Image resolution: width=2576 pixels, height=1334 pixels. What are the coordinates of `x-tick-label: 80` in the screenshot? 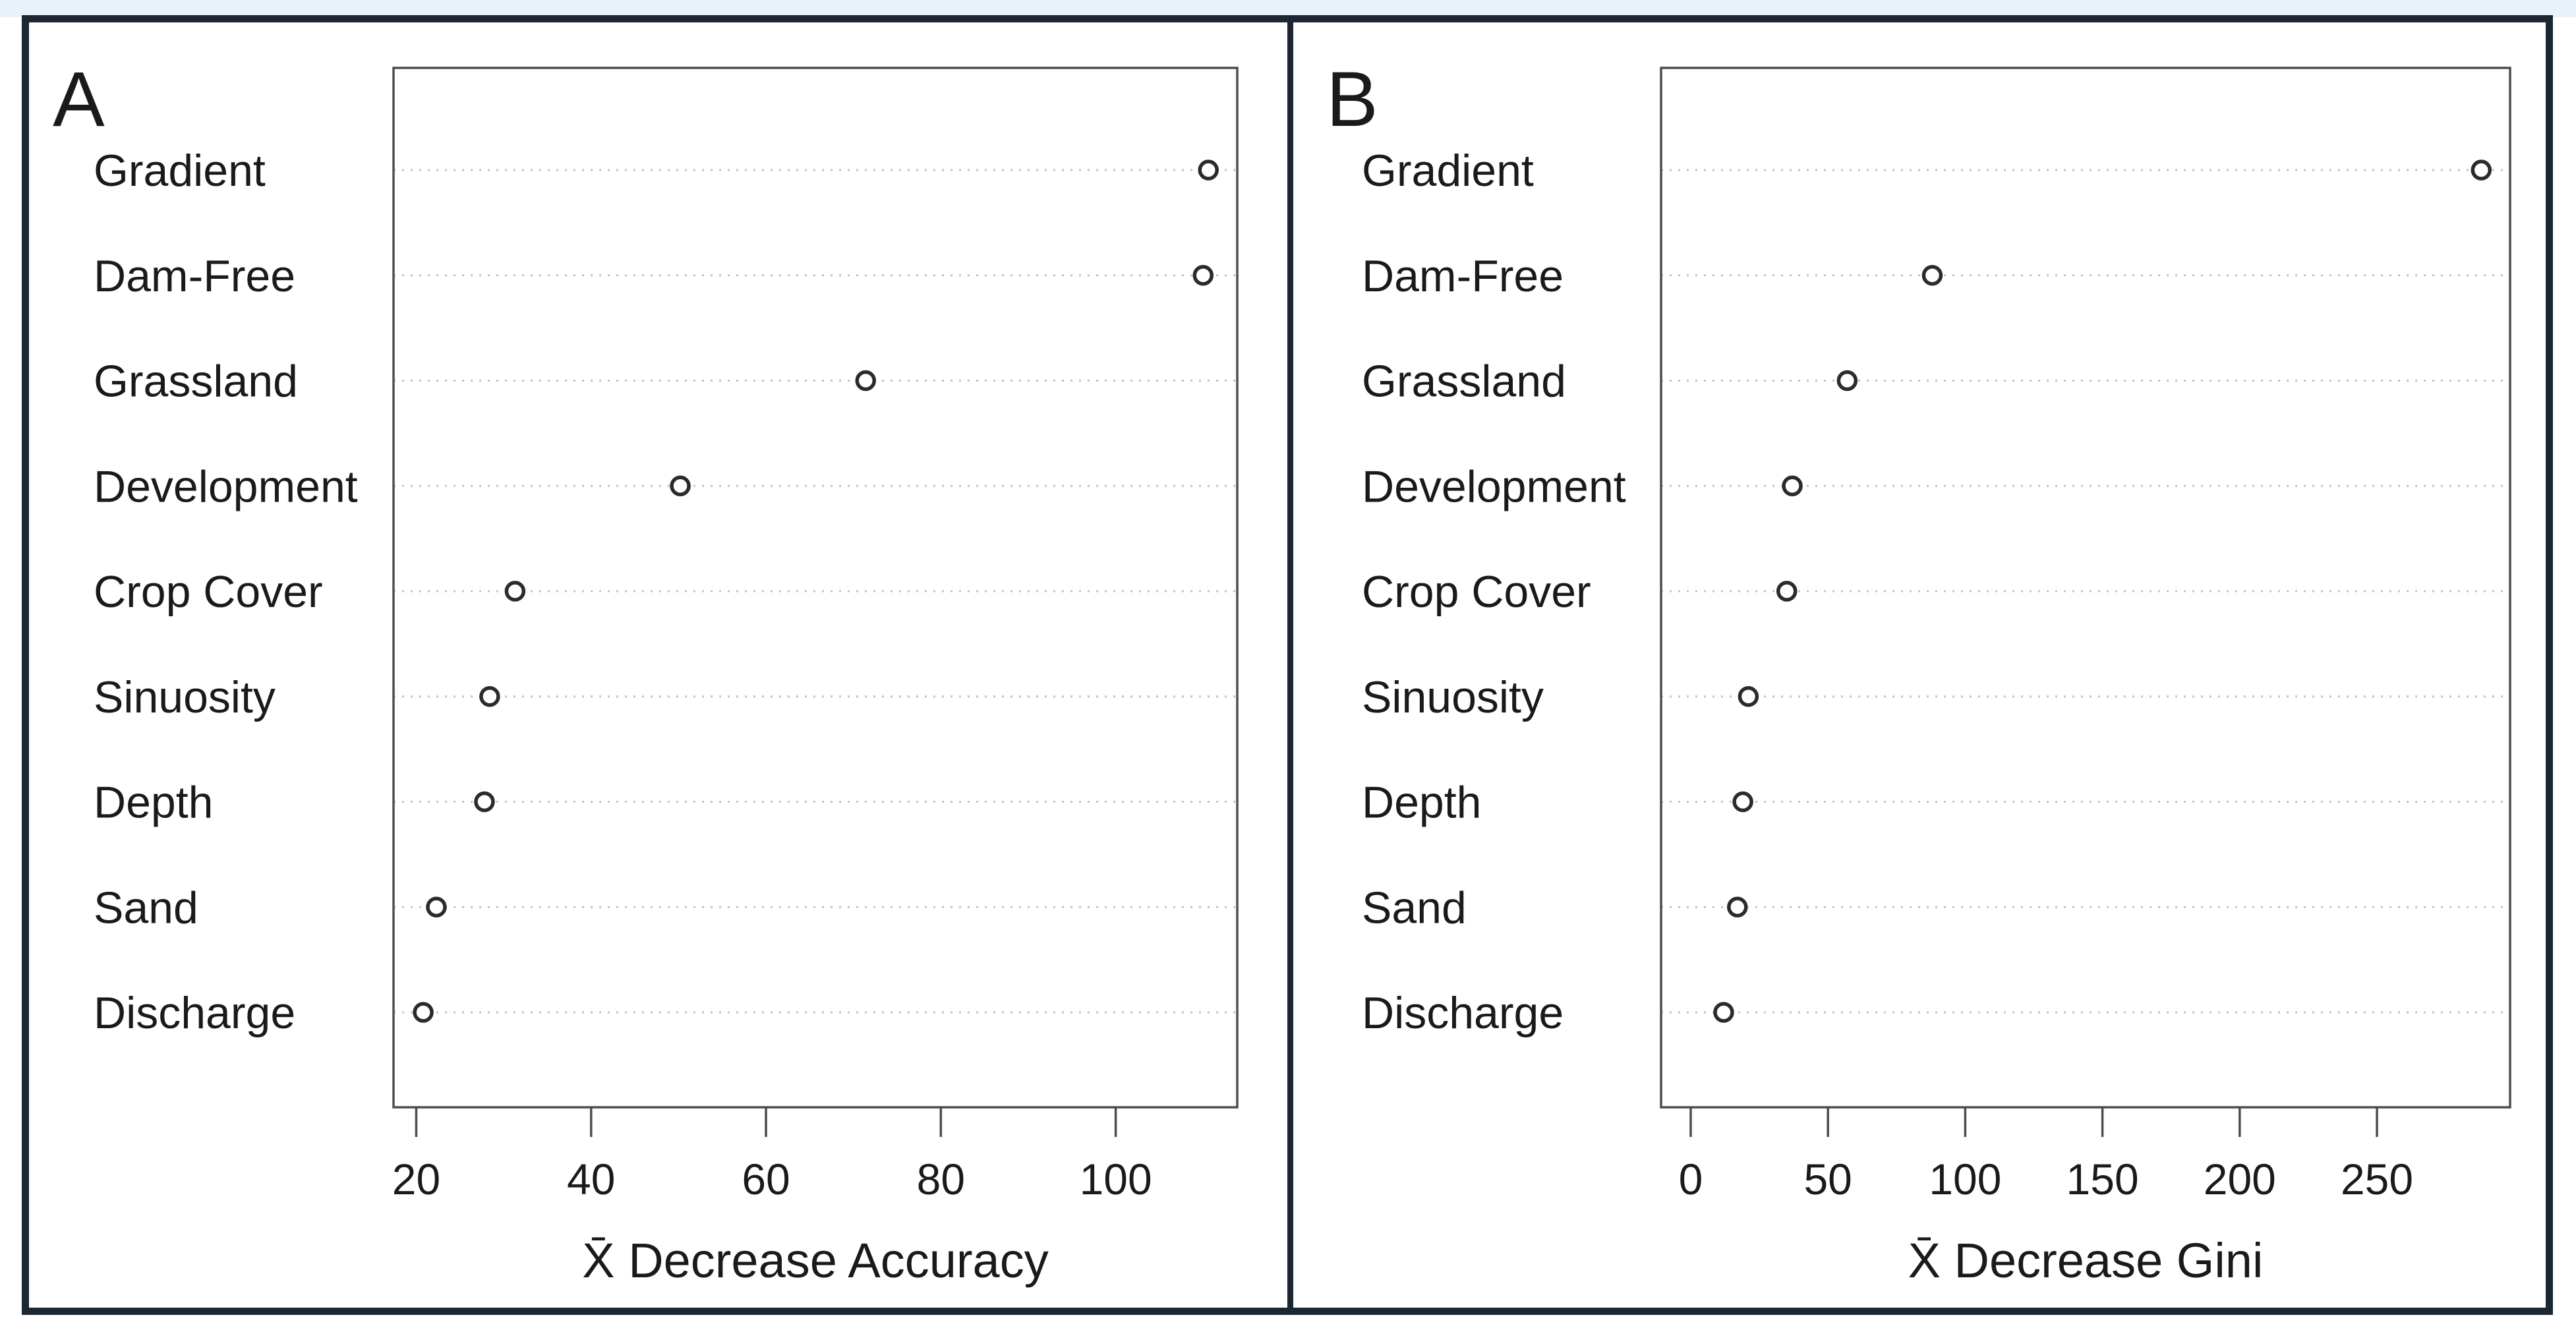 It's located at (941, 1179).